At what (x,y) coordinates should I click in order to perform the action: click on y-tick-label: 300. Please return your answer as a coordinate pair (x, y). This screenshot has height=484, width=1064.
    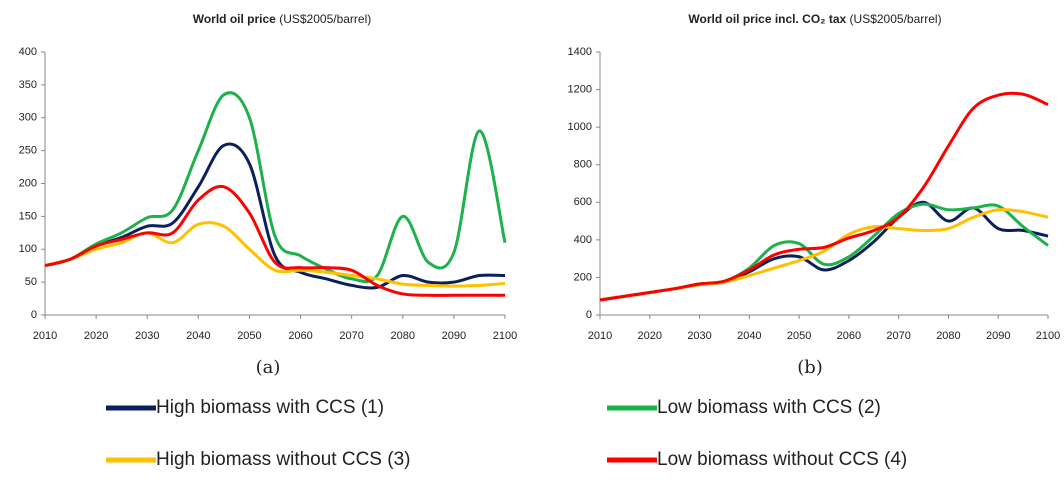
    Looking at the image, I should click on (28, 118).